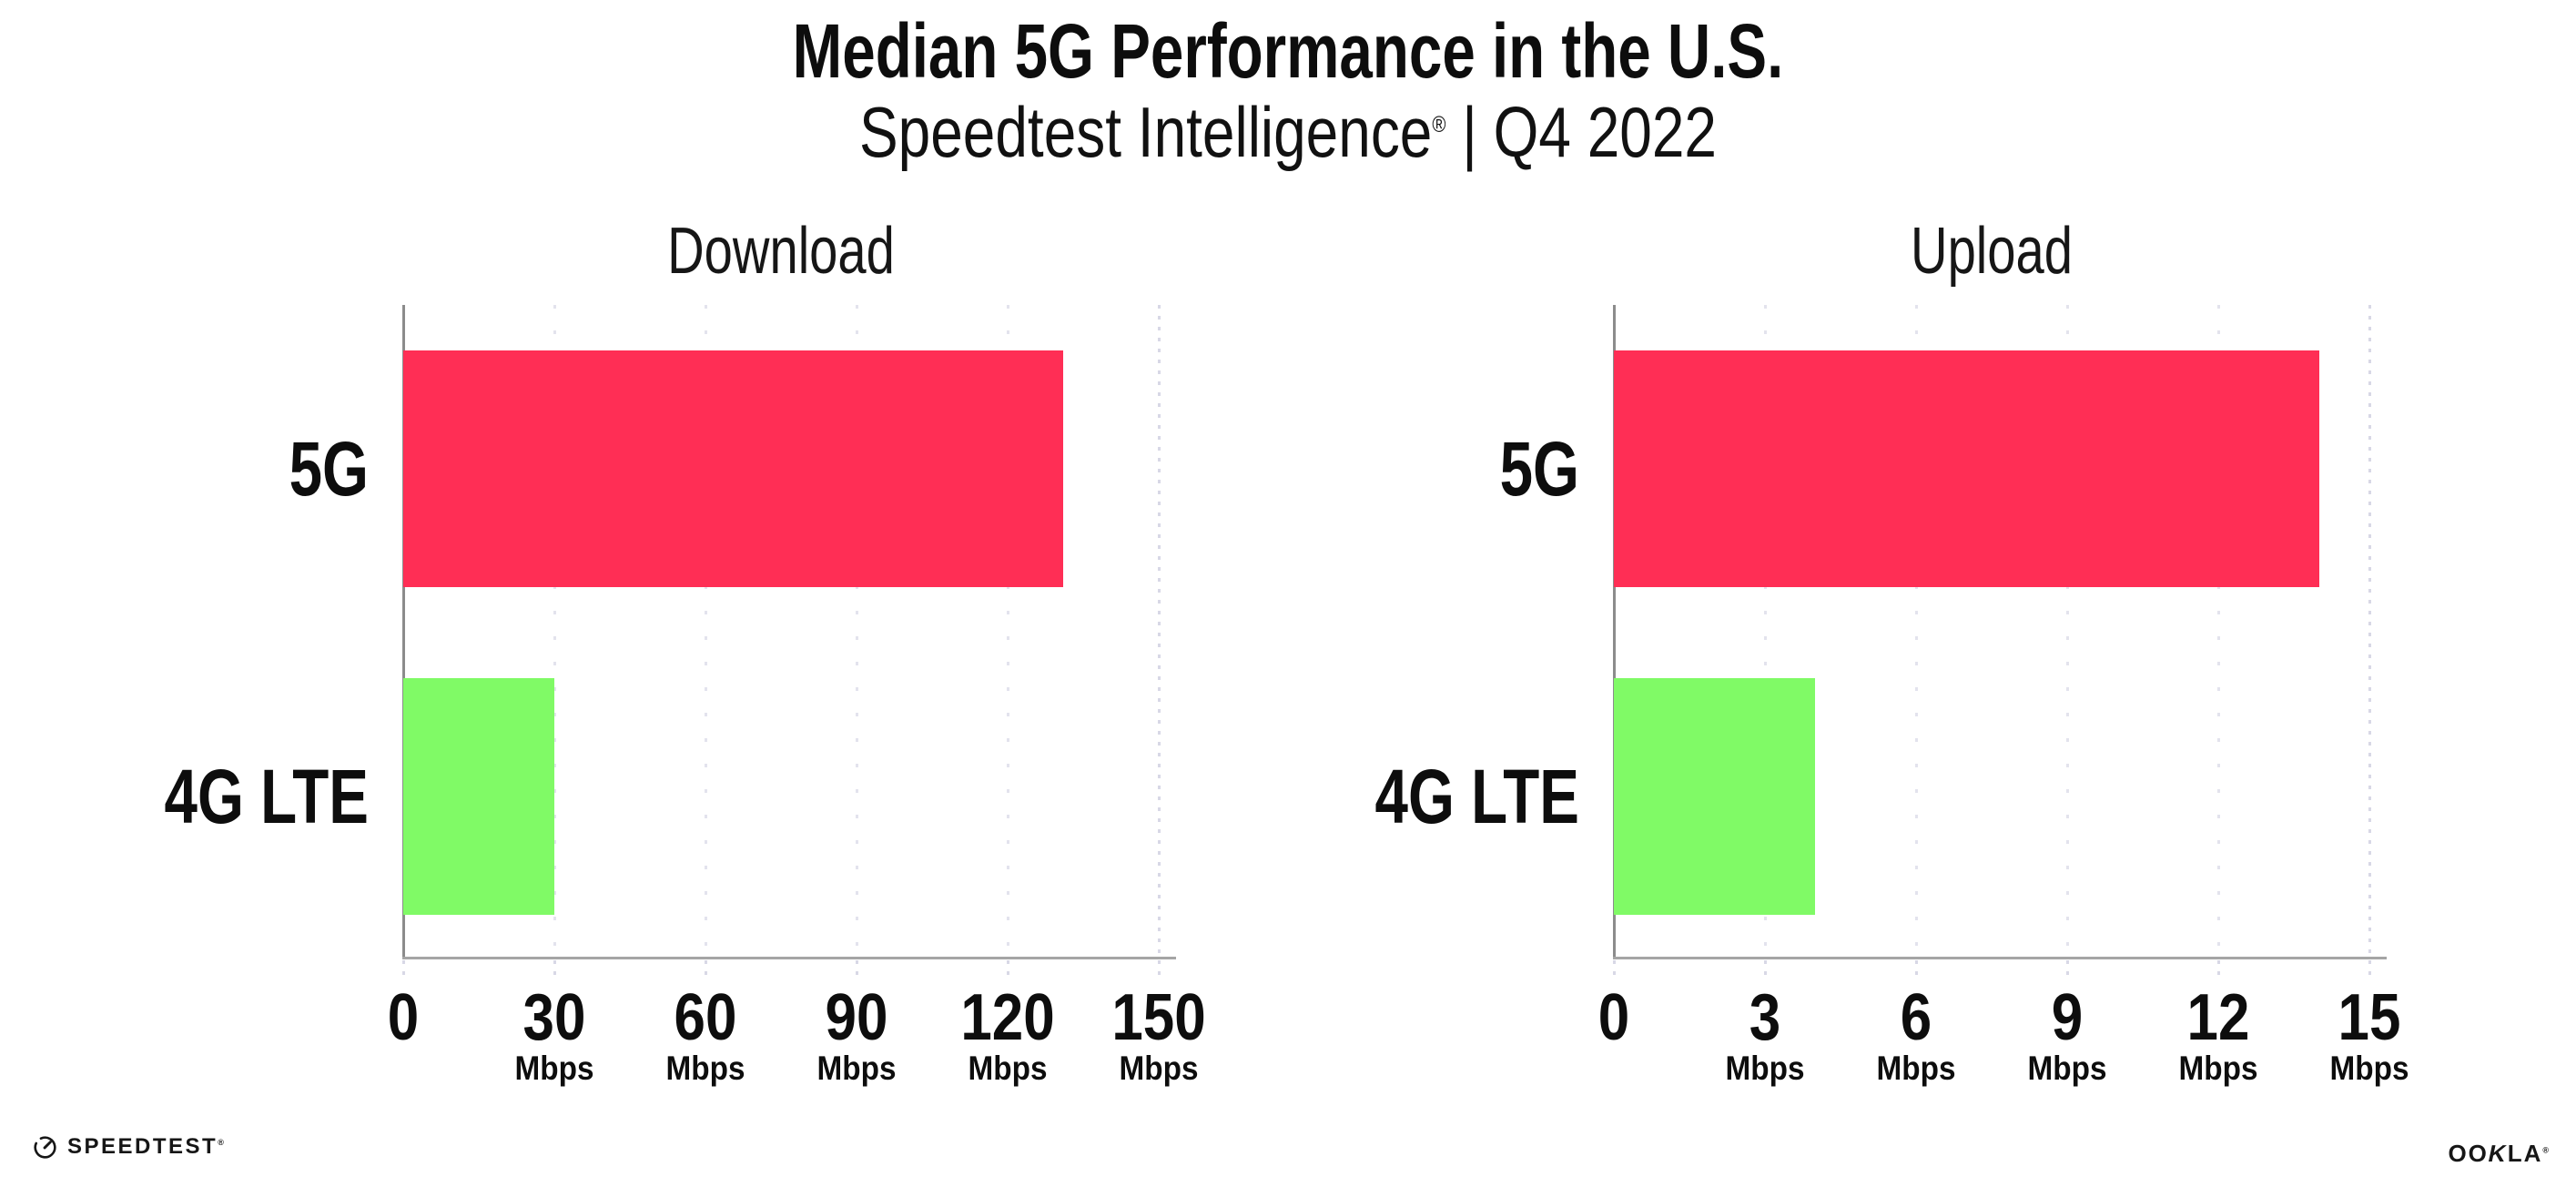  Describe the element at coordinates (266, 796) in the screenshot. I see `category-label-download-4g-lte: 4G LTE` at that location.